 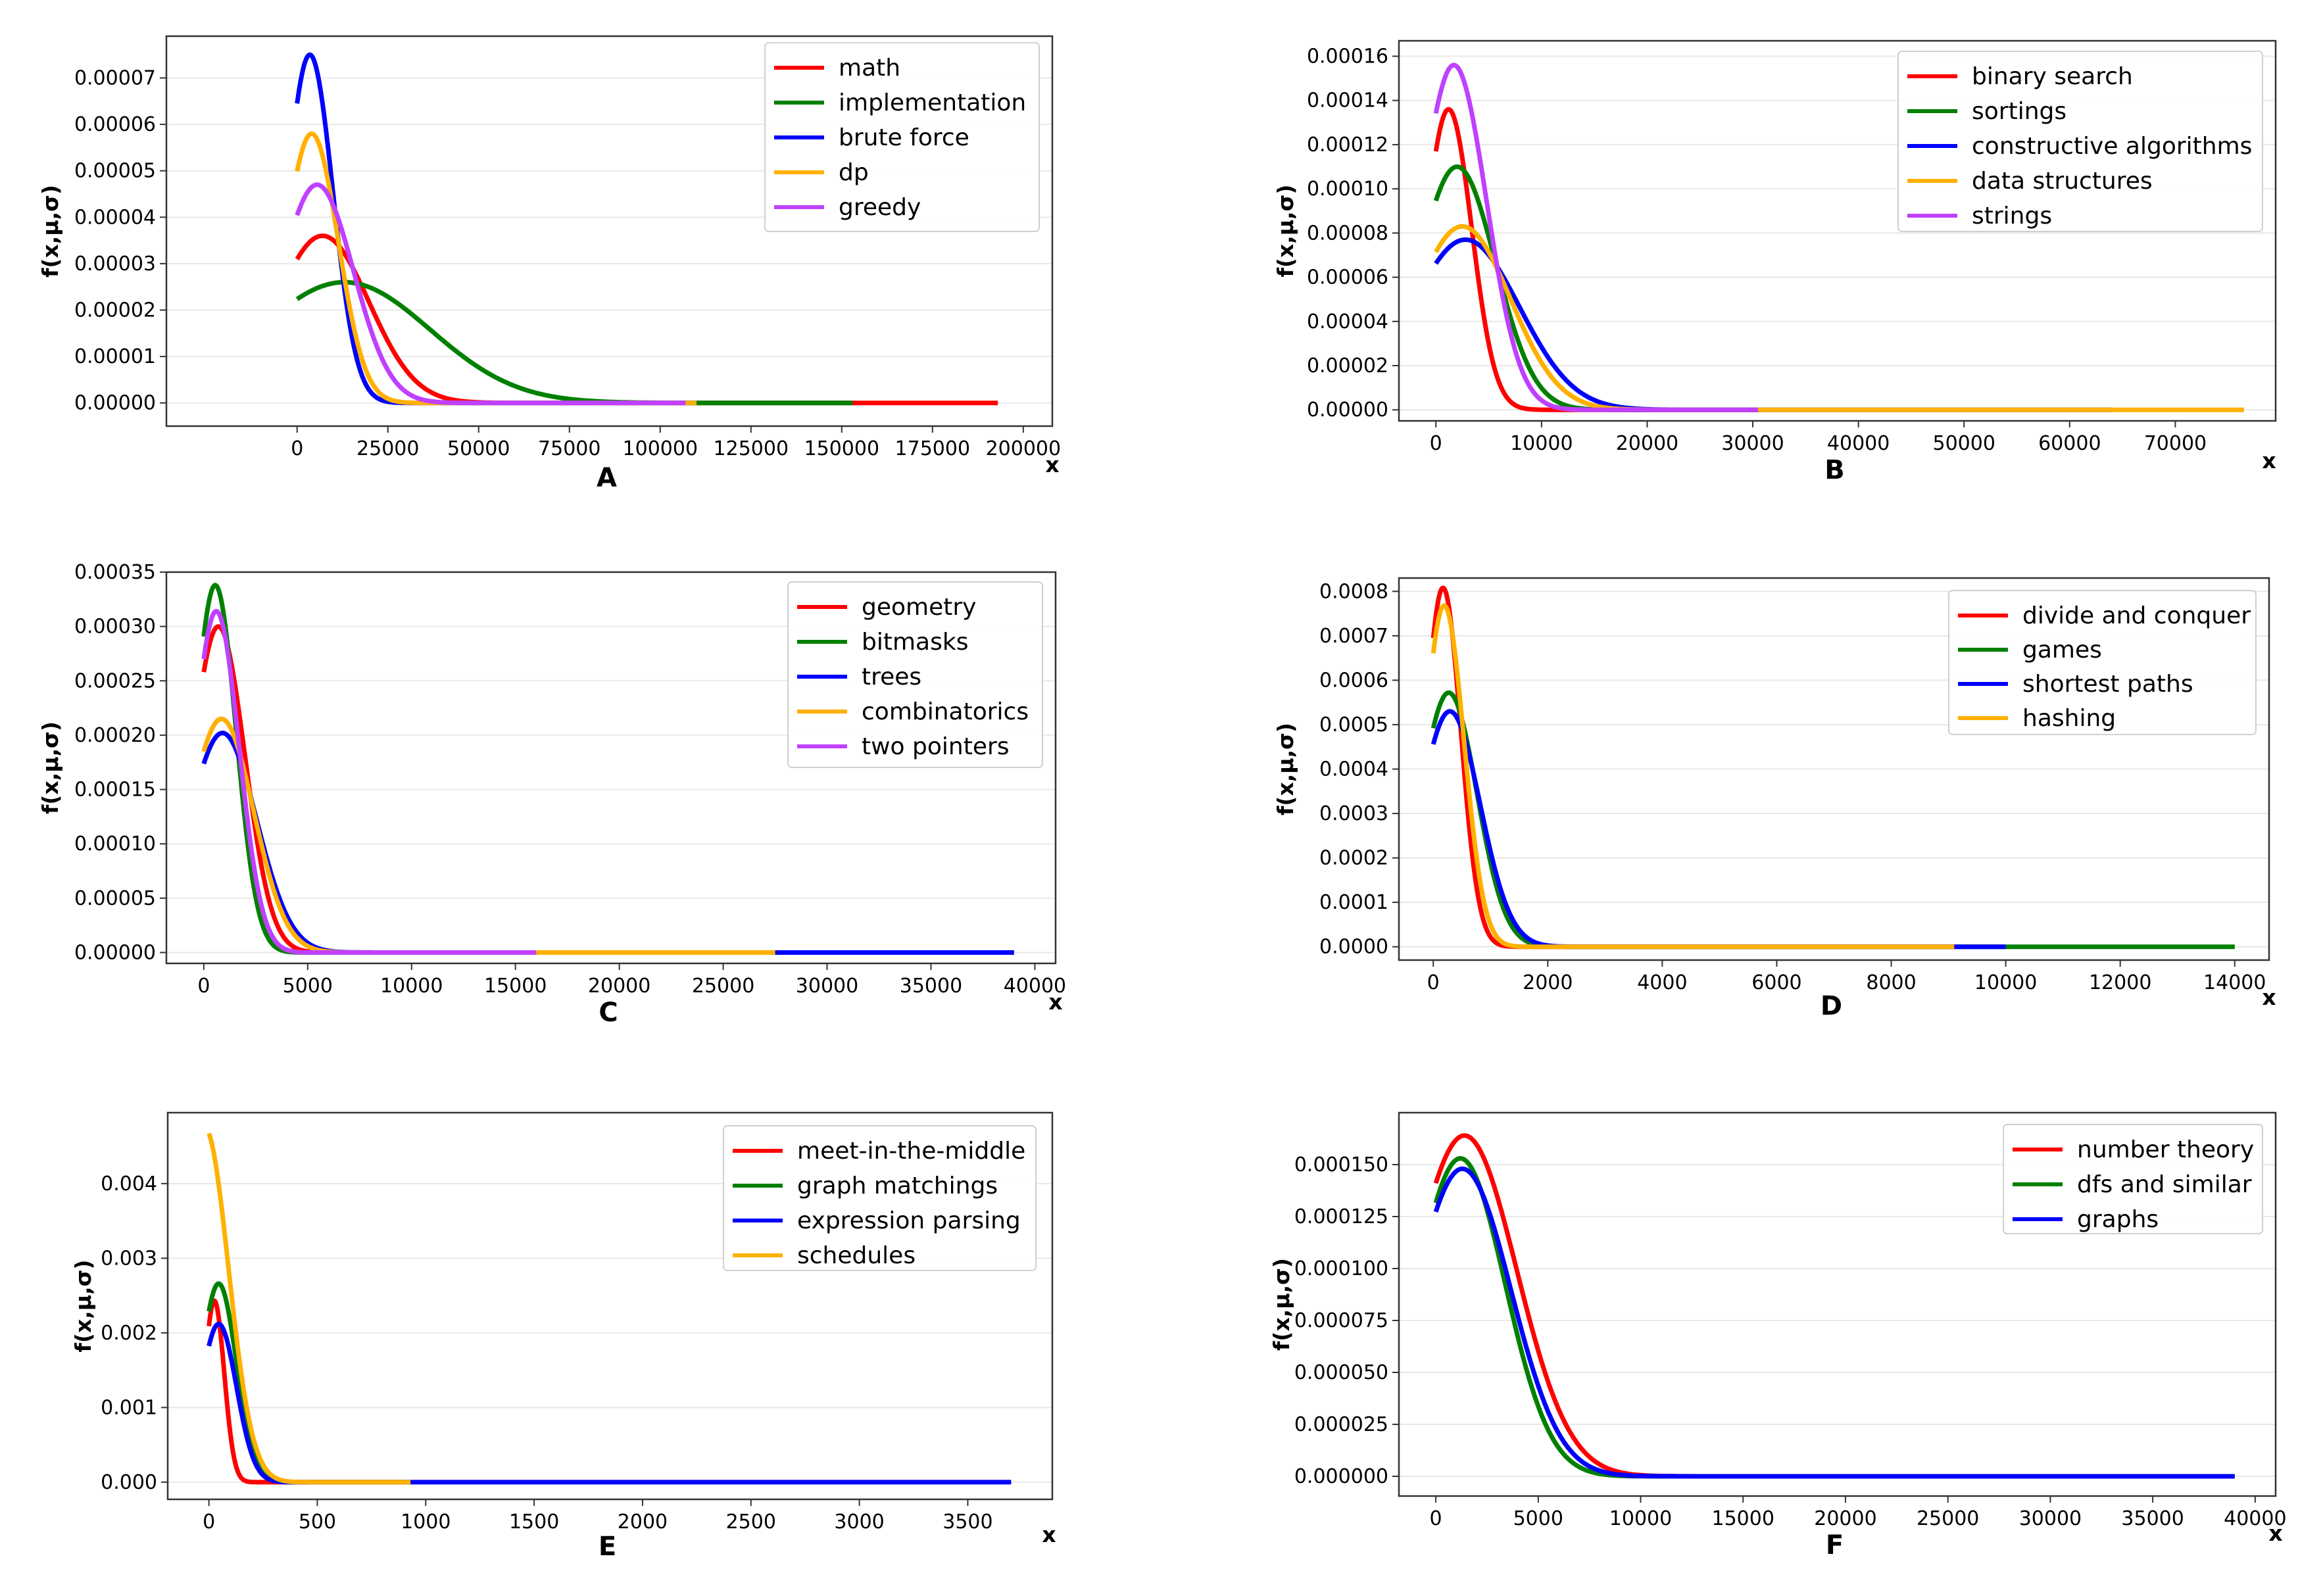 I want to click on panel-f-ytick-label: 0.000125, so click(x=1341, y=1216).